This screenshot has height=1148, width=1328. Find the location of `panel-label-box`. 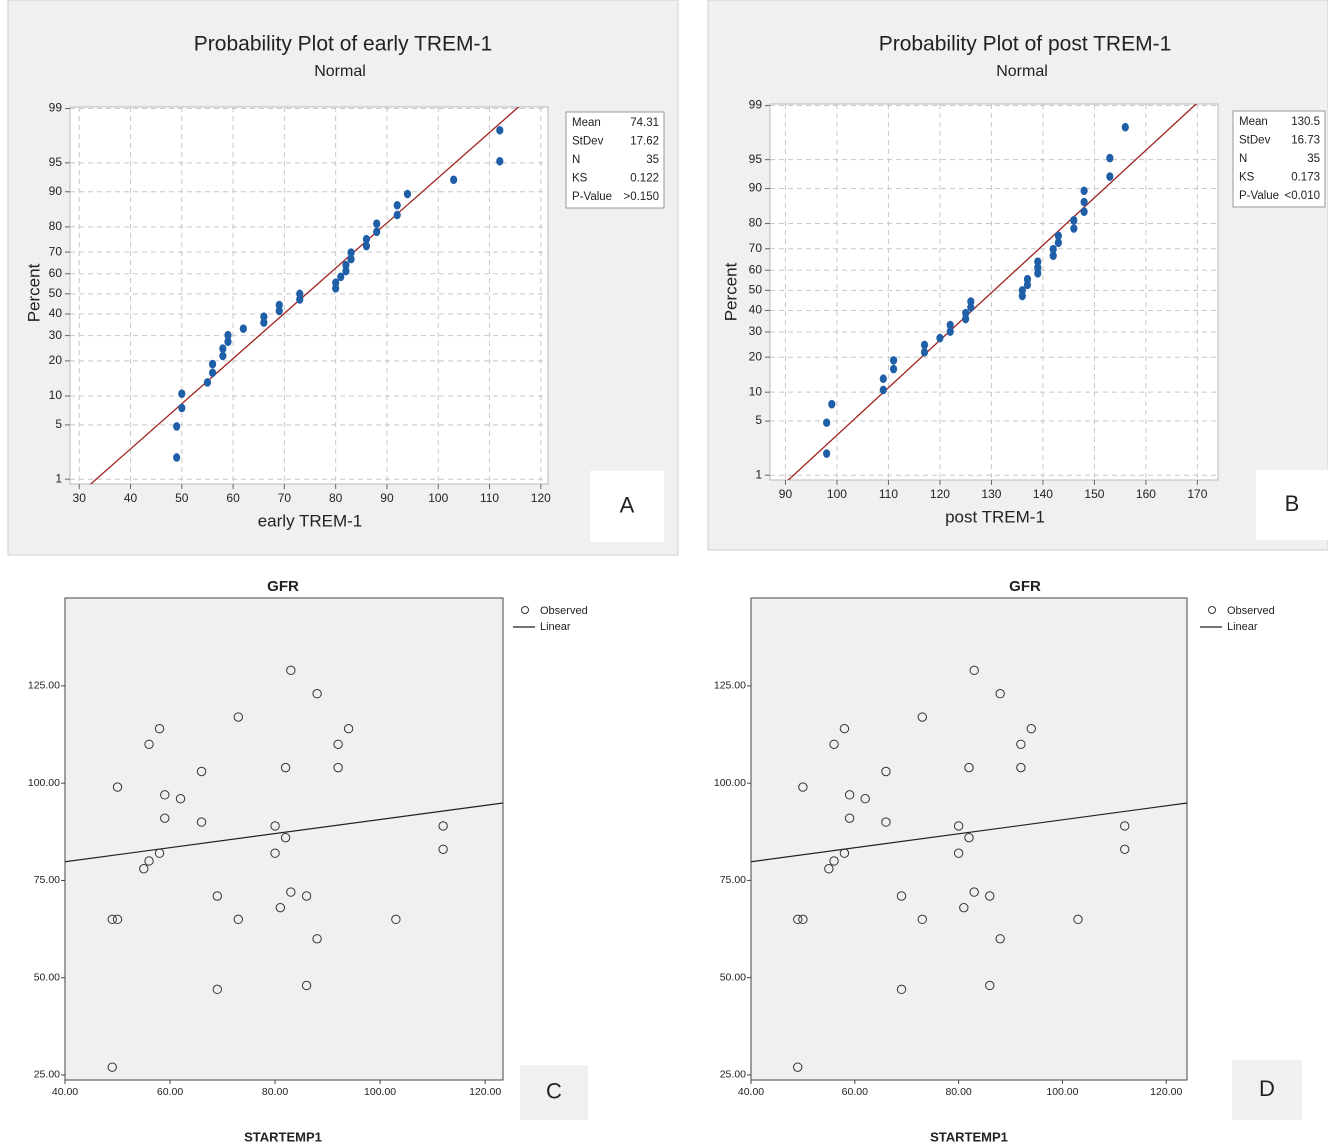

panel-label-box is located at coordinates (554, 1092).